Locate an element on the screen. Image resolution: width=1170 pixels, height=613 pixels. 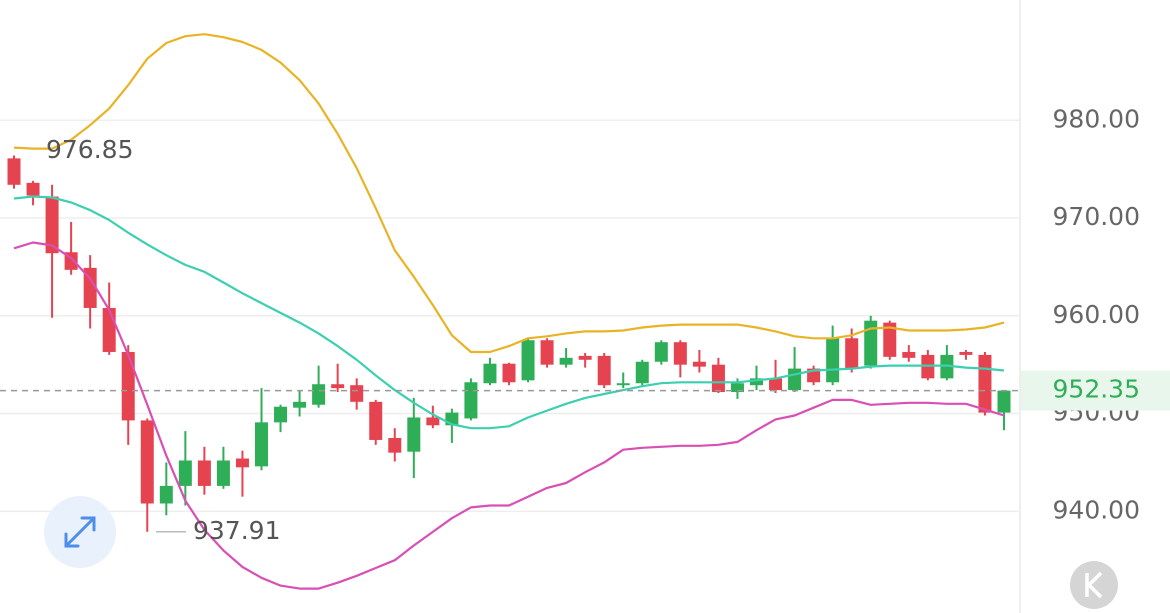
expand-button is located at coordinates (80, 532).